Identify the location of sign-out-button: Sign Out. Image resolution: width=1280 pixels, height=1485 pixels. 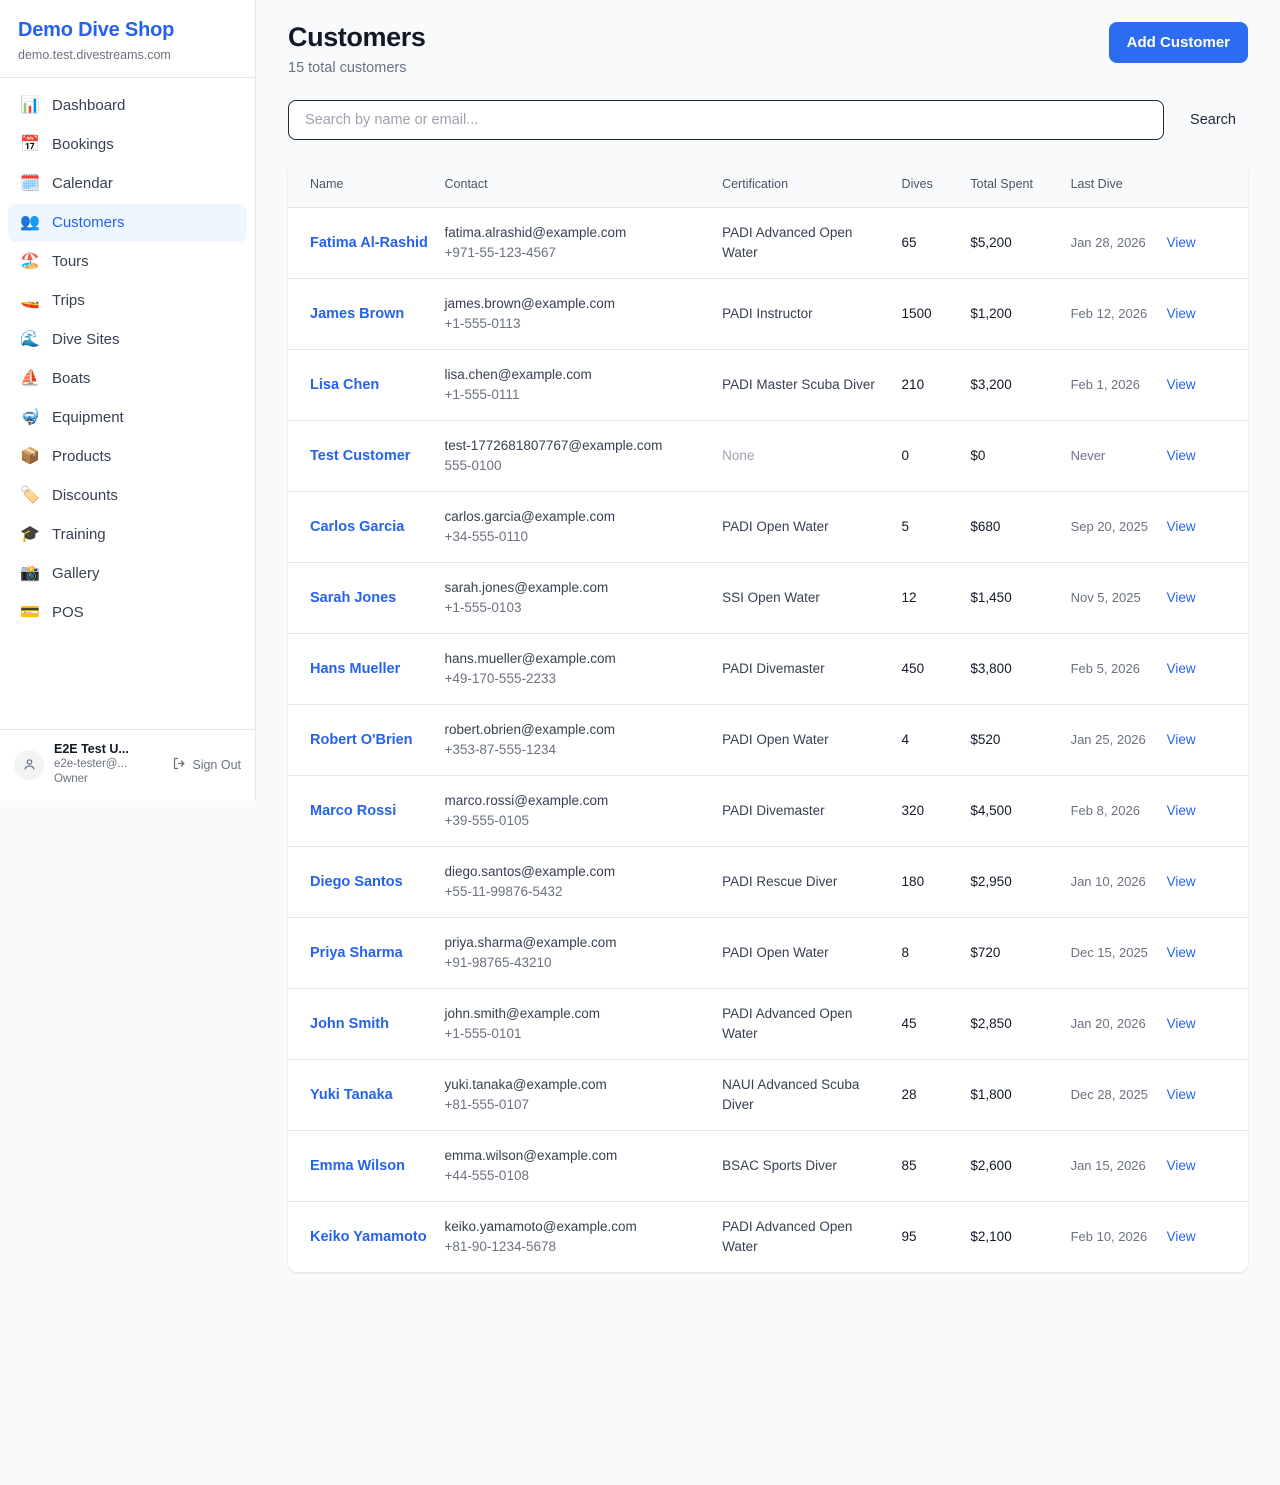
(206, 765).